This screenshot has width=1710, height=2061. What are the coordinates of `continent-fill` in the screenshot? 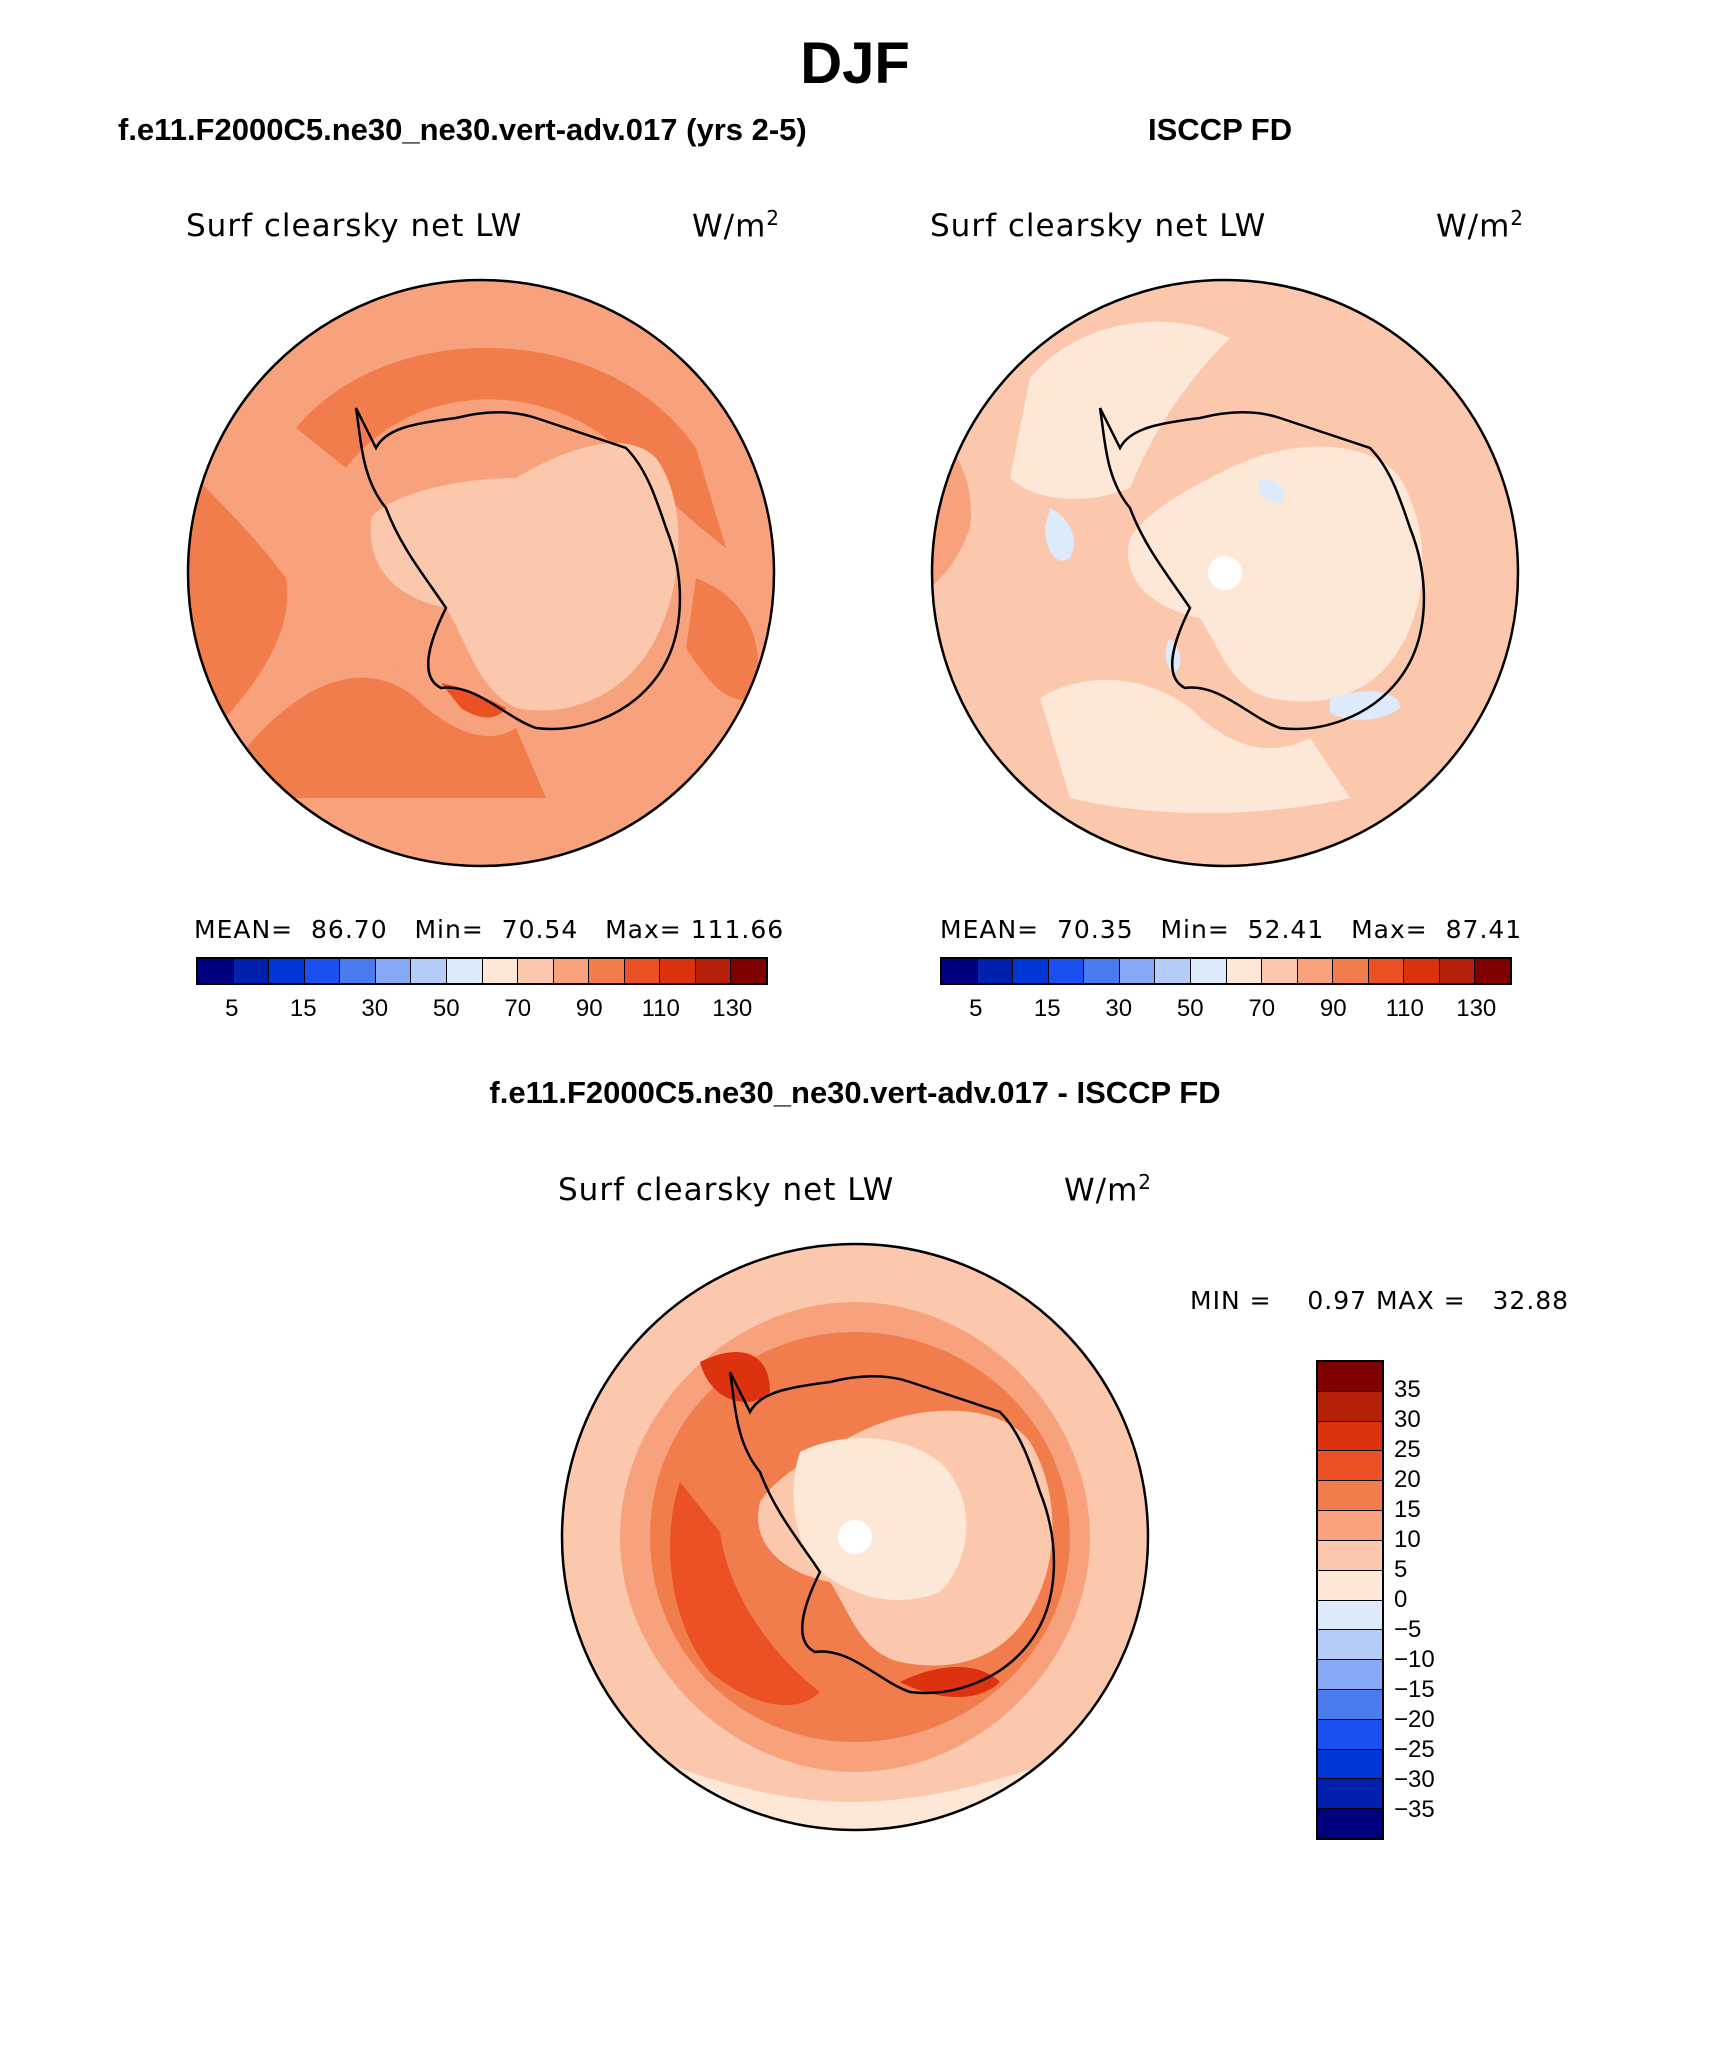 It's located at (1275, 574).